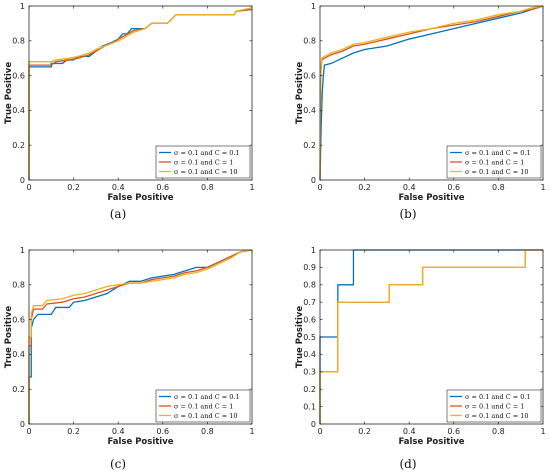  I want to click on panel-caption: (c), so click(118, 464).